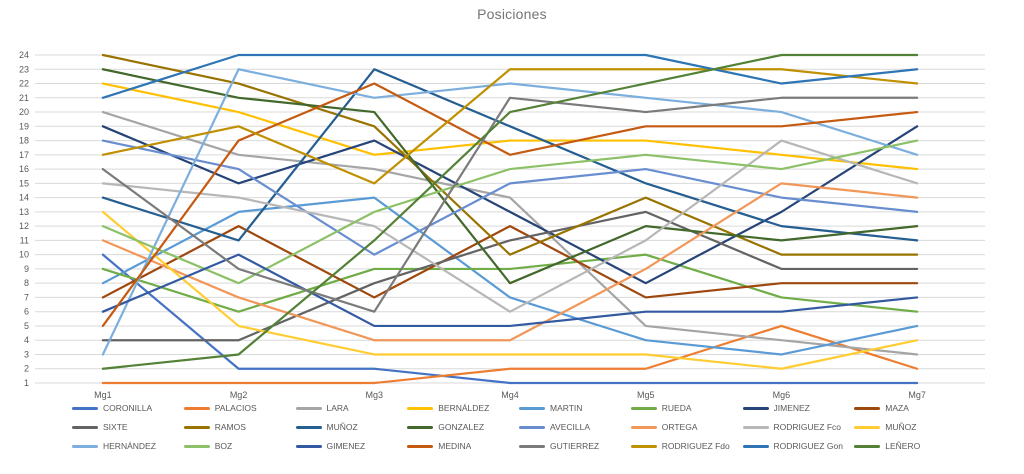  I want to click on legend-label: JIMENEZ, so click(791, 408).